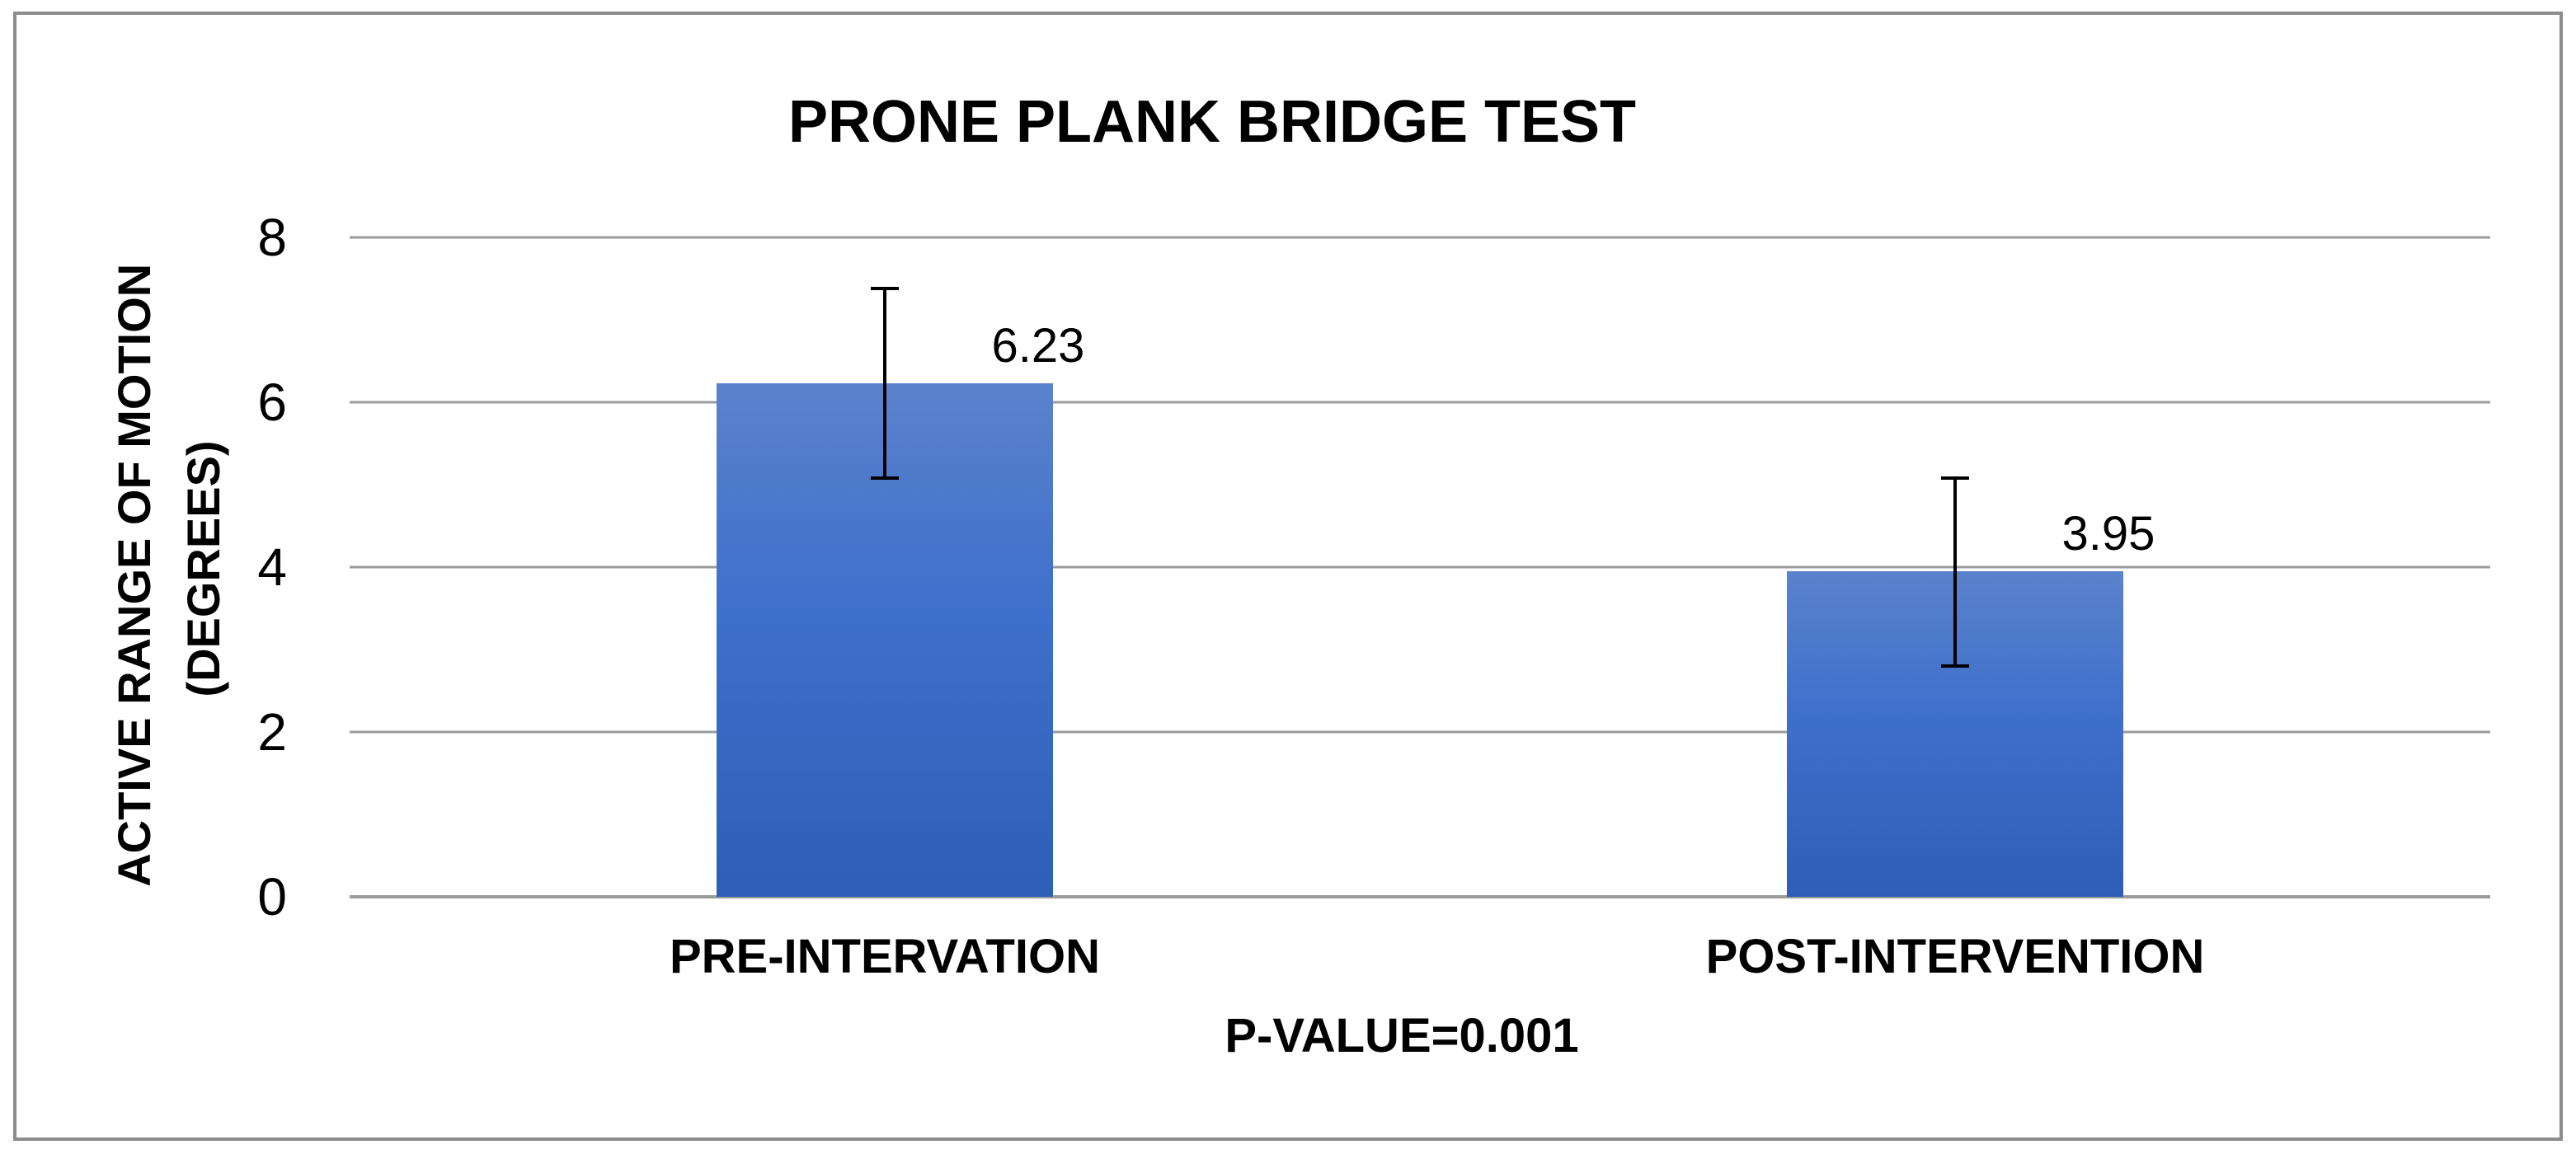 Image resolution: width=2576 pixels, height=1154 pixels. What do you see at coordinates (134, 575) in the screenshot?
I see `y-axis-title-line-1: ACTIVE RANGE OF MOTION` at bounding box center [134, 575].